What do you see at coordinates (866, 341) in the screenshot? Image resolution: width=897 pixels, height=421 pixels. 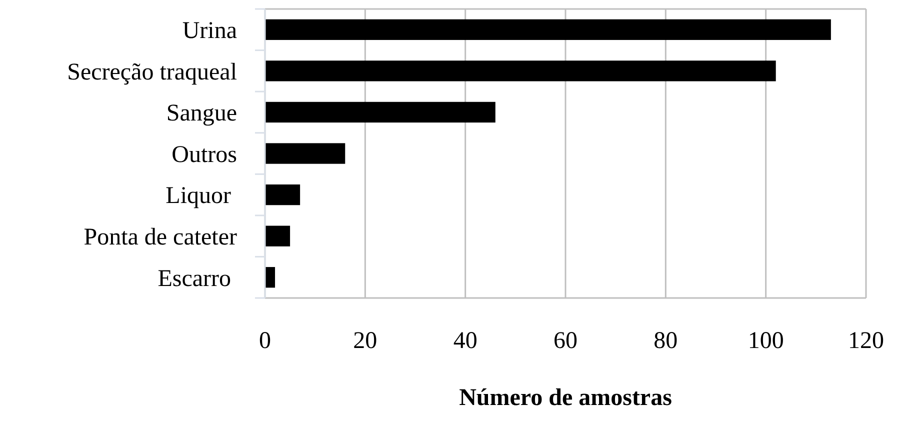 I see `x-tick-label: 120` at bounding box center [866, 341].